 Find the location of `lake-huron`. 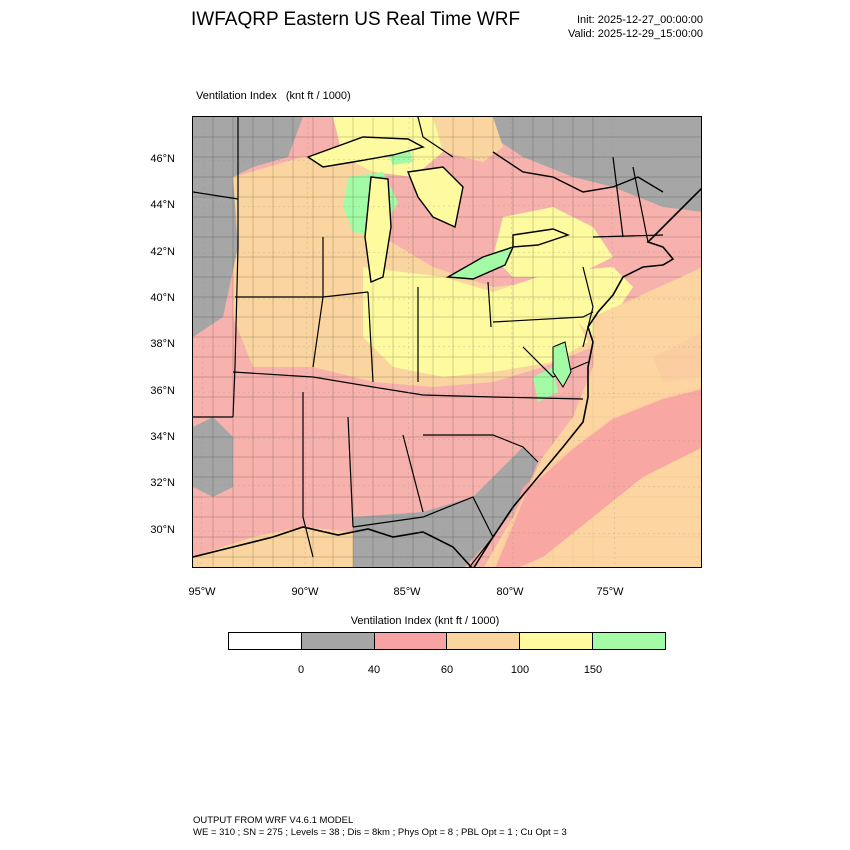

lake-huron is located at coordinates (435, 197).